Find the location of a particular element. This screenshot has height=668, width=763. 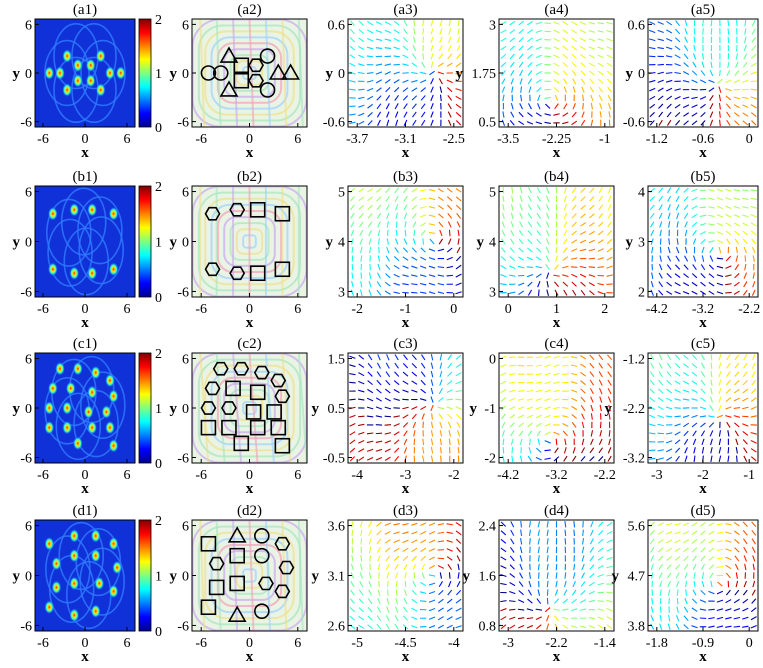

colorbar-tick-label: 0 is located at coordinates (158, 464).